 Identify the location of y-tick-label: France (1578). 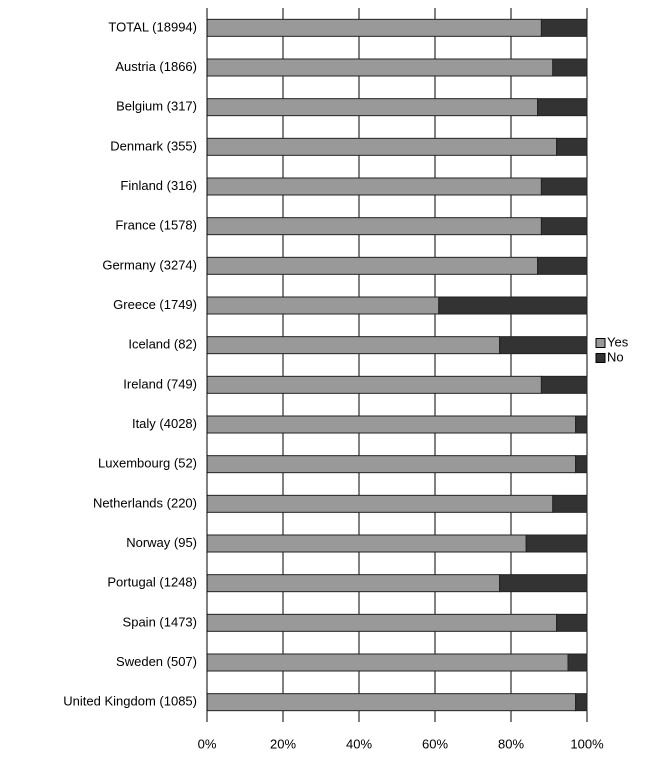
(156, 225).